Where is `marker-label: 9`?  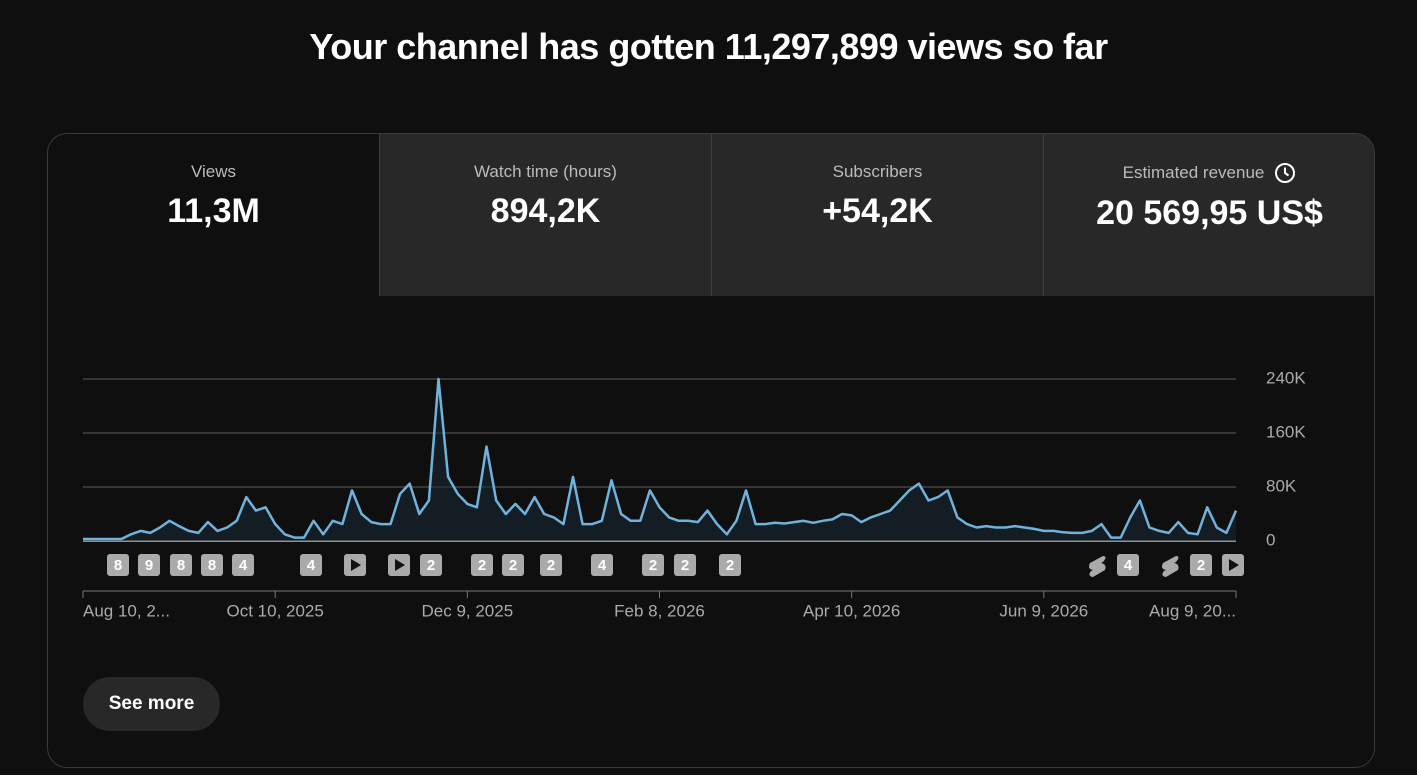 marker-label: 9 is located at coordinates (149, 565).